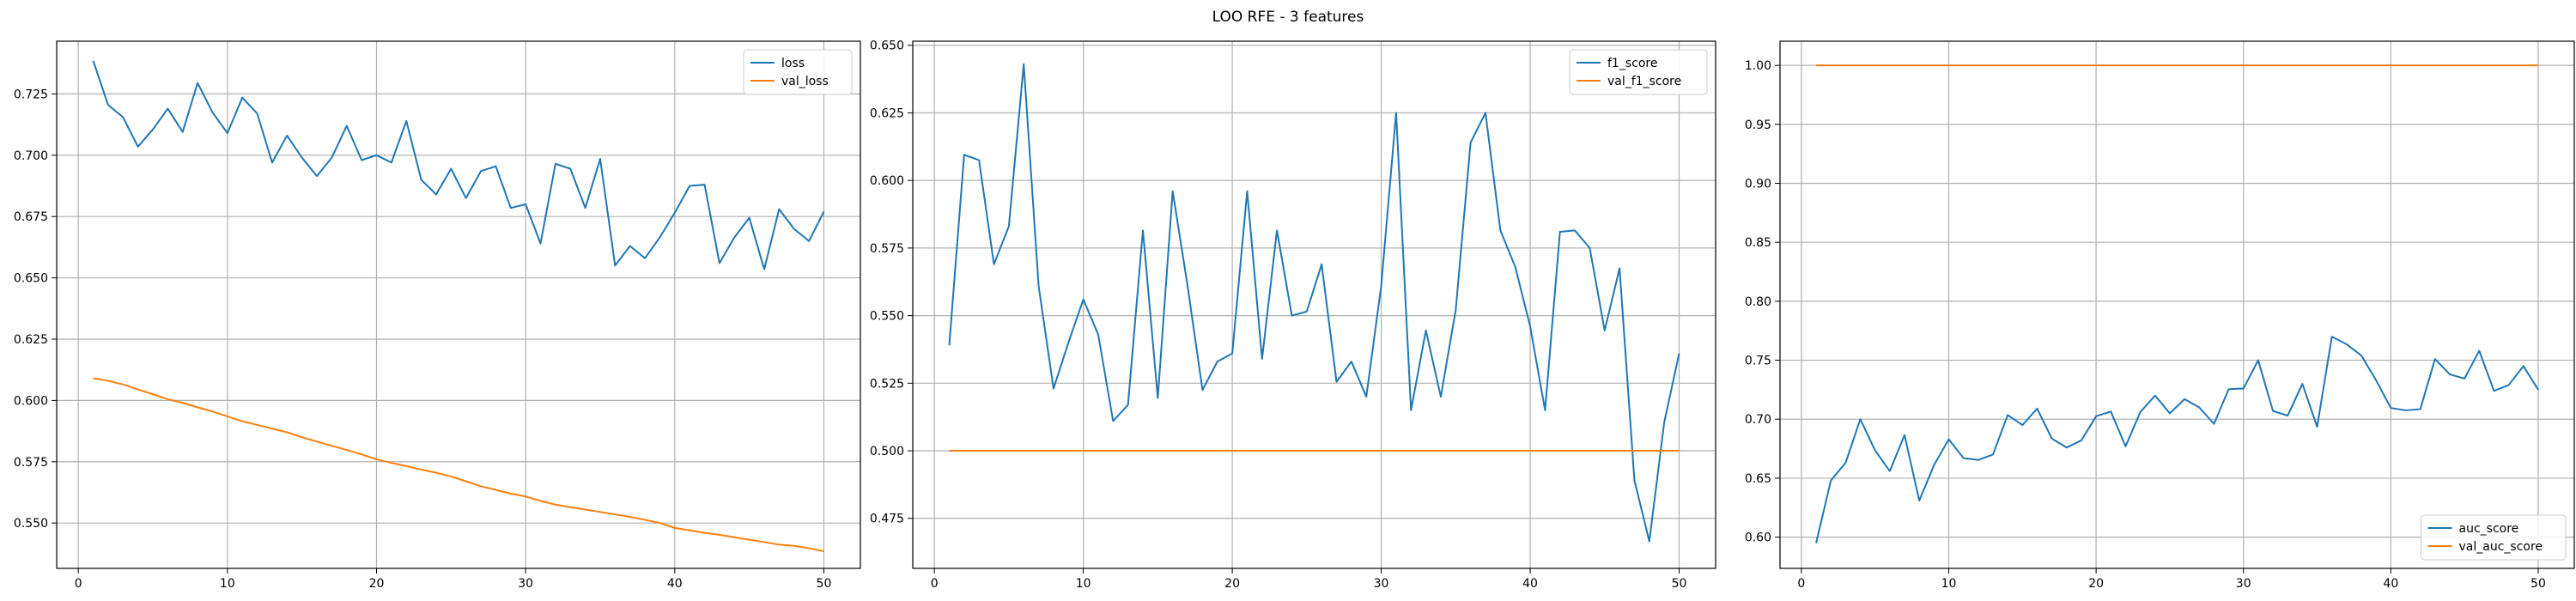 This screenshot has width=2576, height=601. What do you see at coordinates (1632, 64) in the screenshot?
I see `legend-label-f1_score: f1_score` at bounding box center [1632, 64].